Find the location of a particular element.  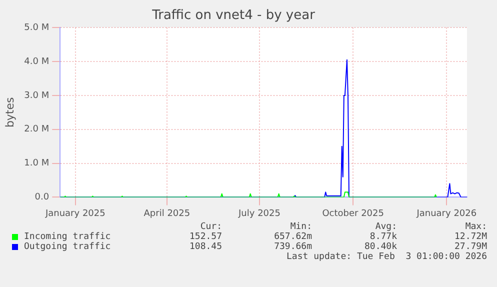

y-tick-label: 5.0 M is located at coordinates (37, 27).